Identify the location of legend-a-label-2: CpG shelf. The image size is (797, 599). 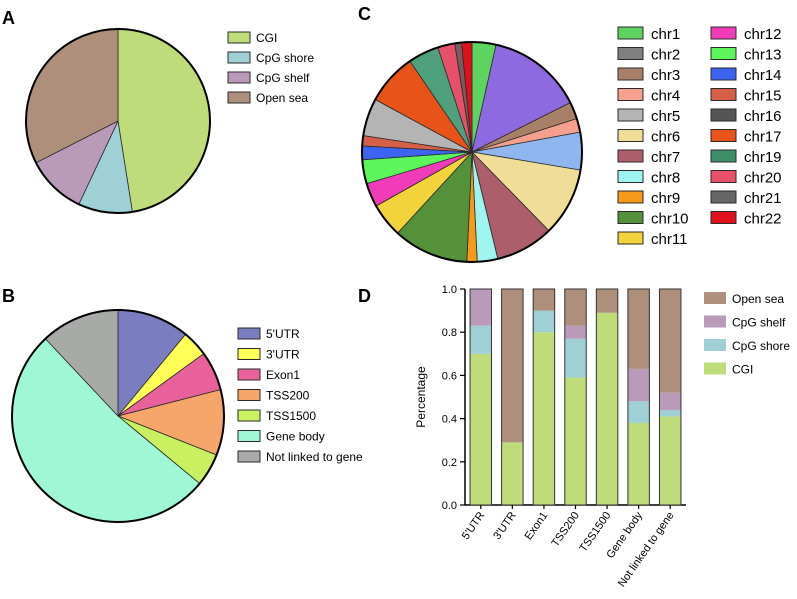
(283, 78).